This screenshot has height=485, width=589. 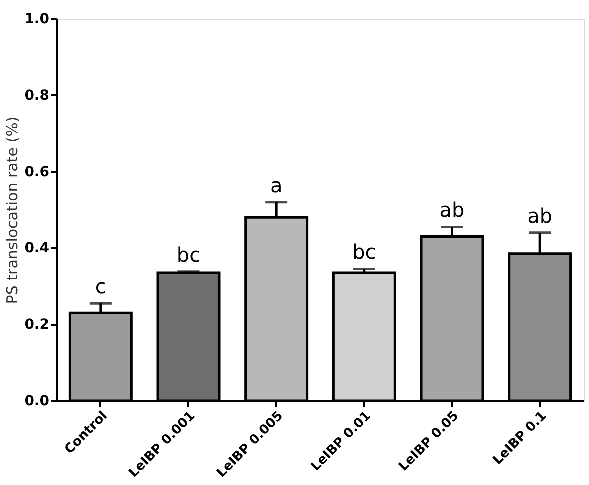 I want to click on y-tick-label: 0.2, so click(x=37, y=325).